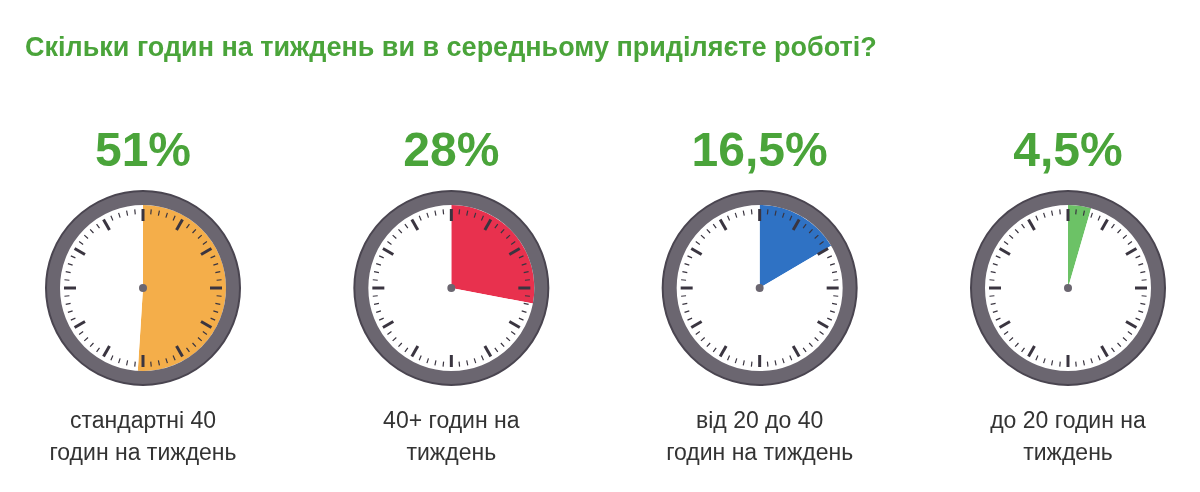 This screenshot has width=1200, height=492. Describe the element at coordinates (1068, 149) in the screenshot. I see `data-label: 4,5%` at that location.